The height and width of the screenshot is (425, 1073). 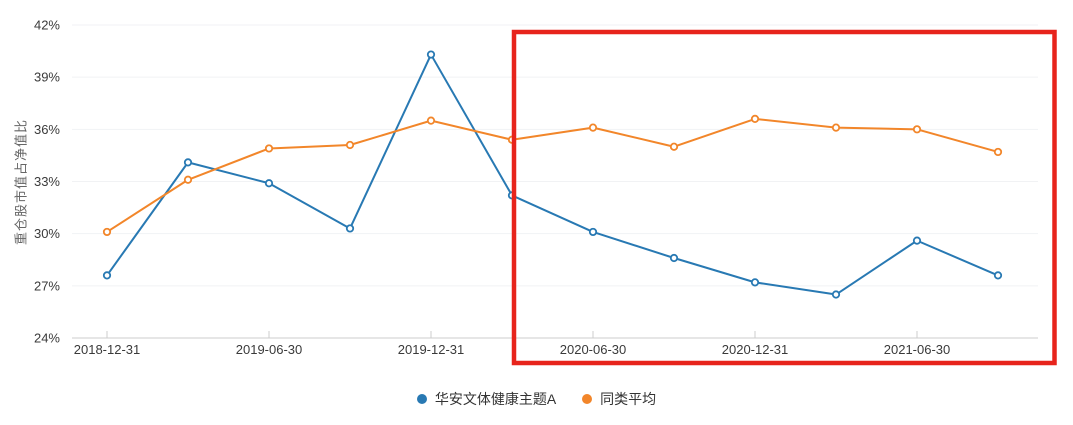 I want to click on legend-marker-fund-icon, so click(x=421, y=399).